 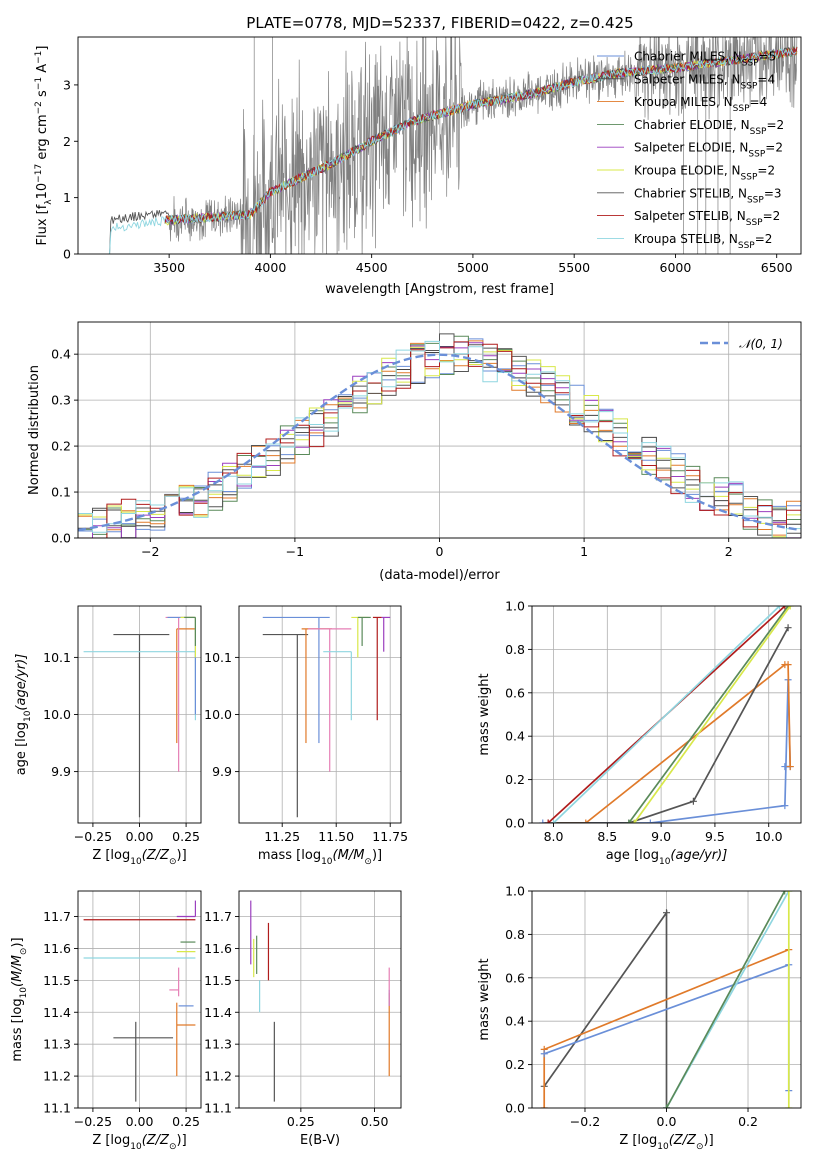 I want to click on mass_ebv-plot-area, so click(x=320, y=999).